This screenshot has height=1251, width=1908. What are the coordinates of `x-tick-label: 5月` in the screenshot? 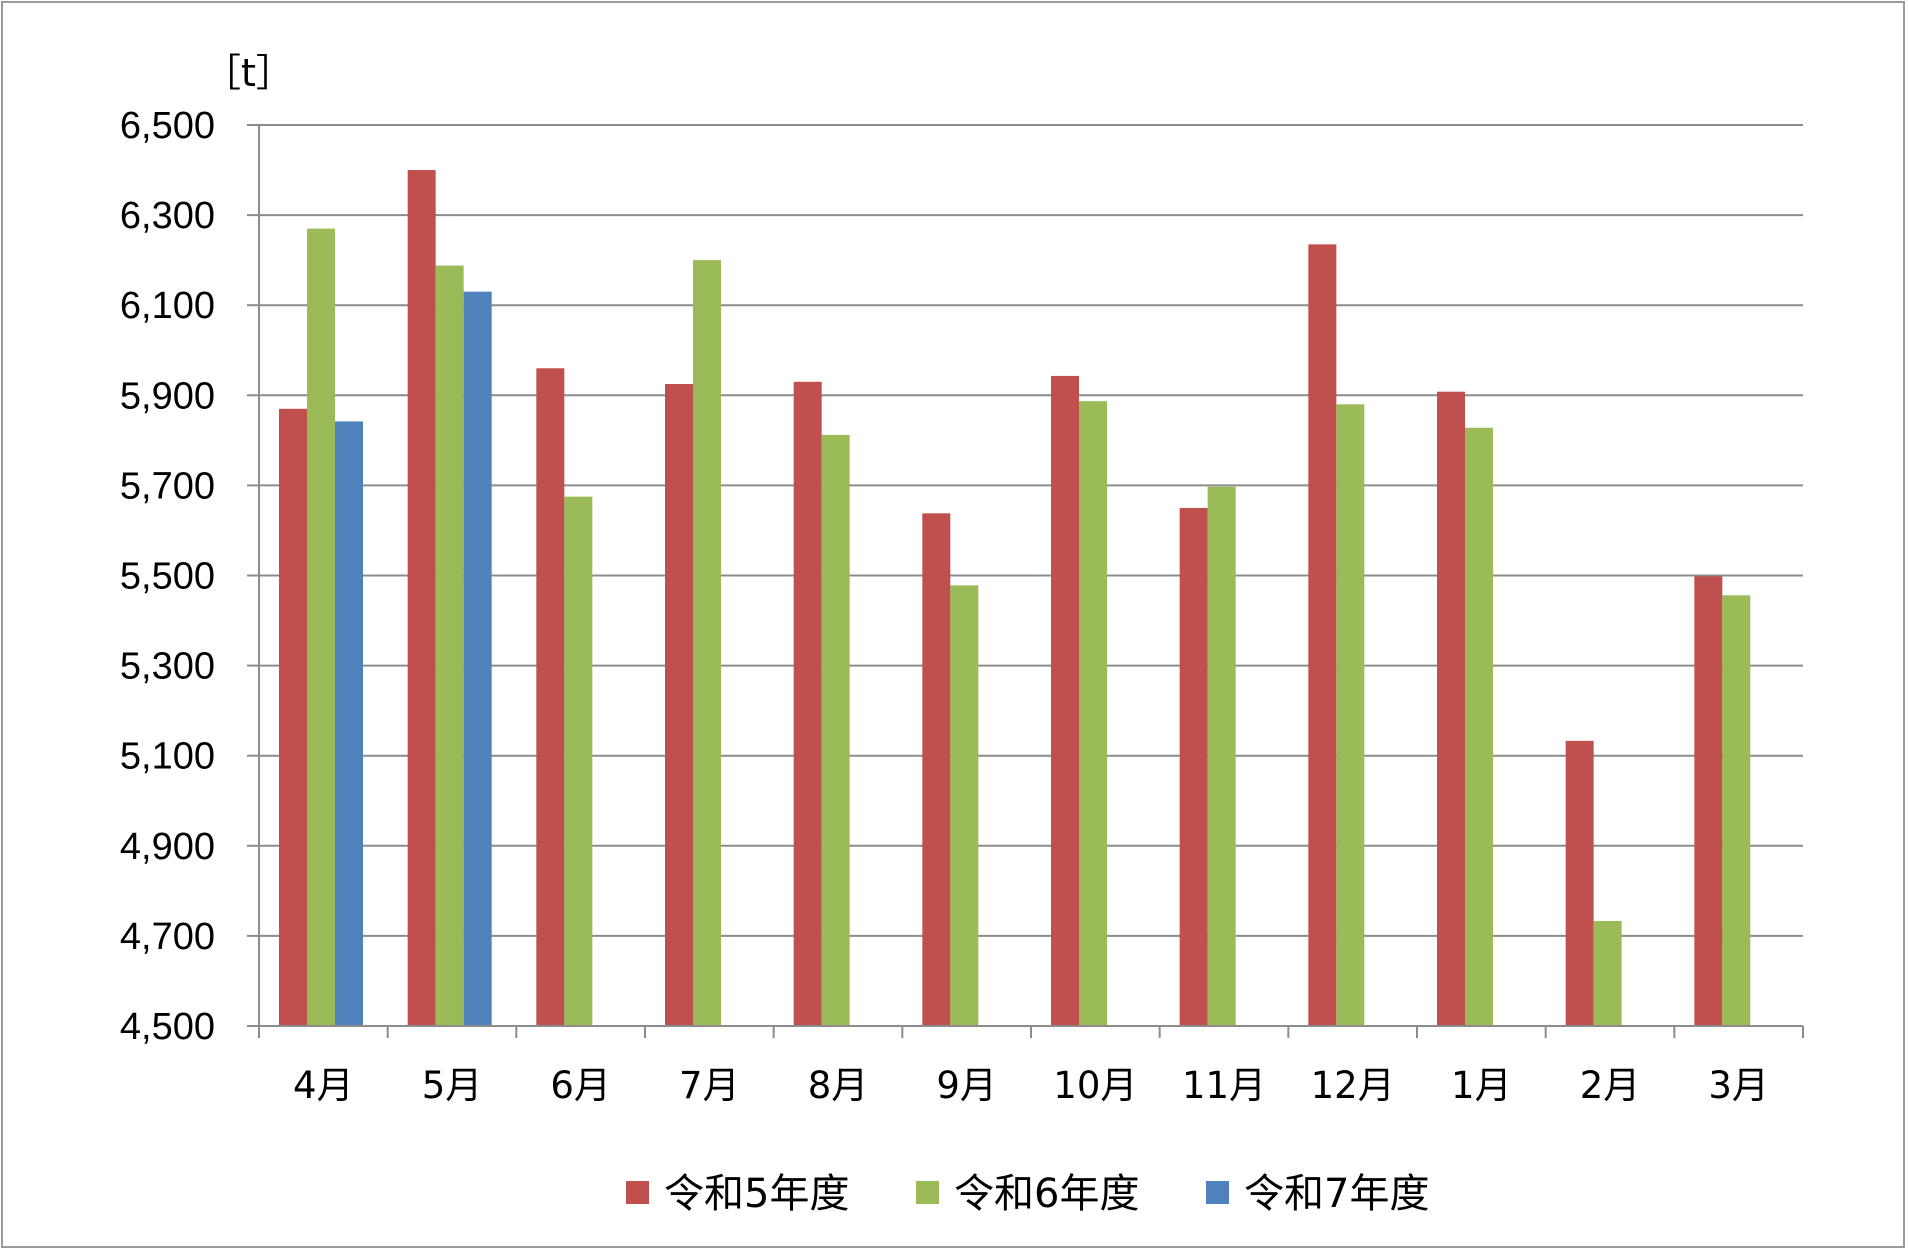 It's located at (452, 1085).